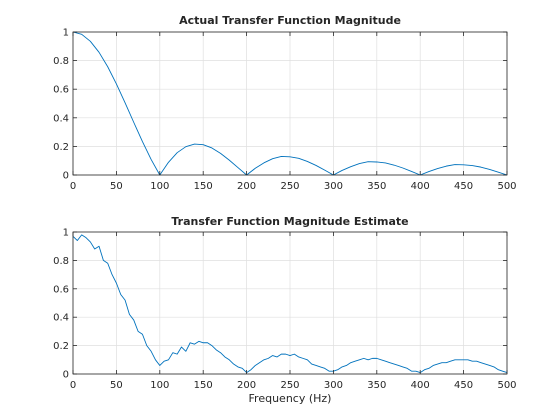 This screenshot has height=420, width=560. Describe the element at coordinates (290, 20) in the screenshot. I see `top-chart-title: Actual Transfer Function Magnitude` at that location.